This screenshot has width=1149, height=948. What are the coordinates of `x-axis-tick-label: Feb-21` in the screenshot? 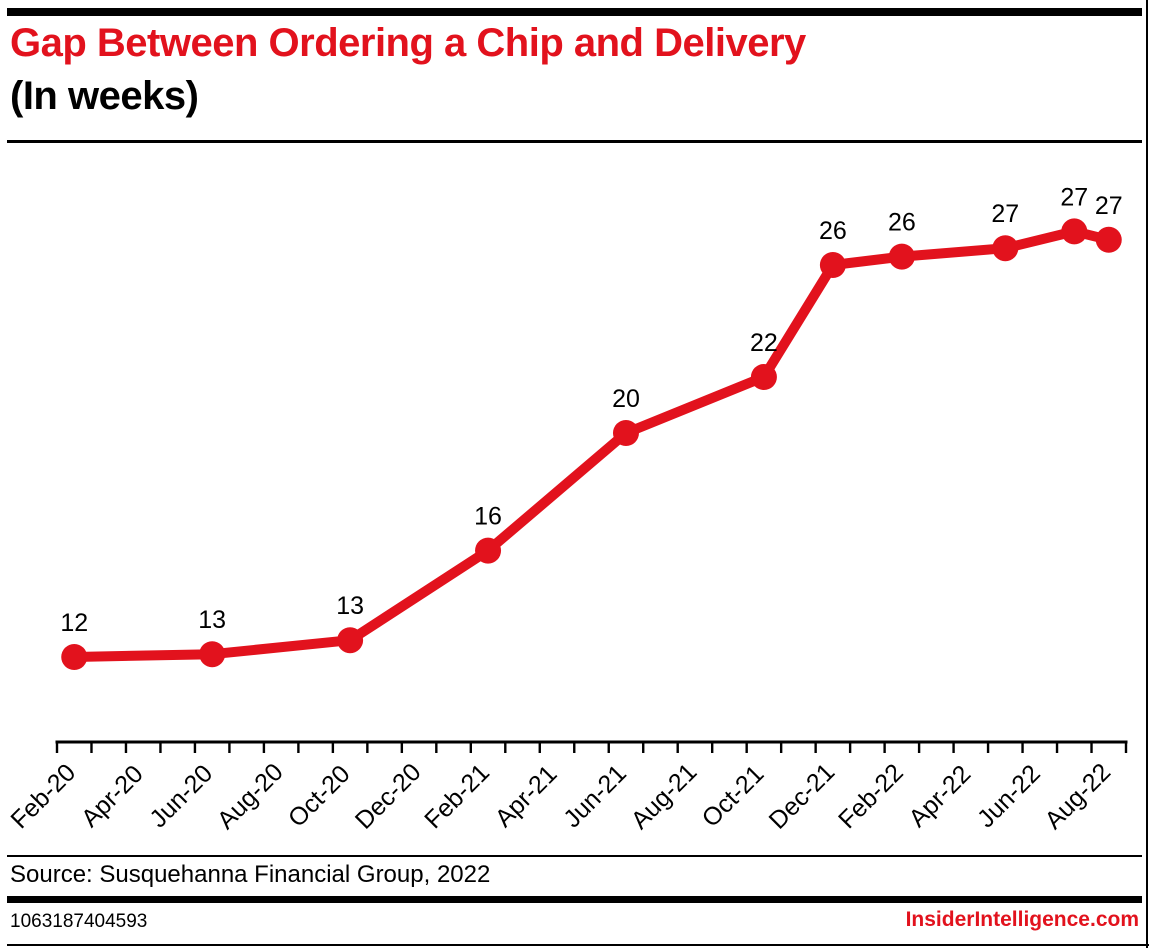 It's located at (457, 796).